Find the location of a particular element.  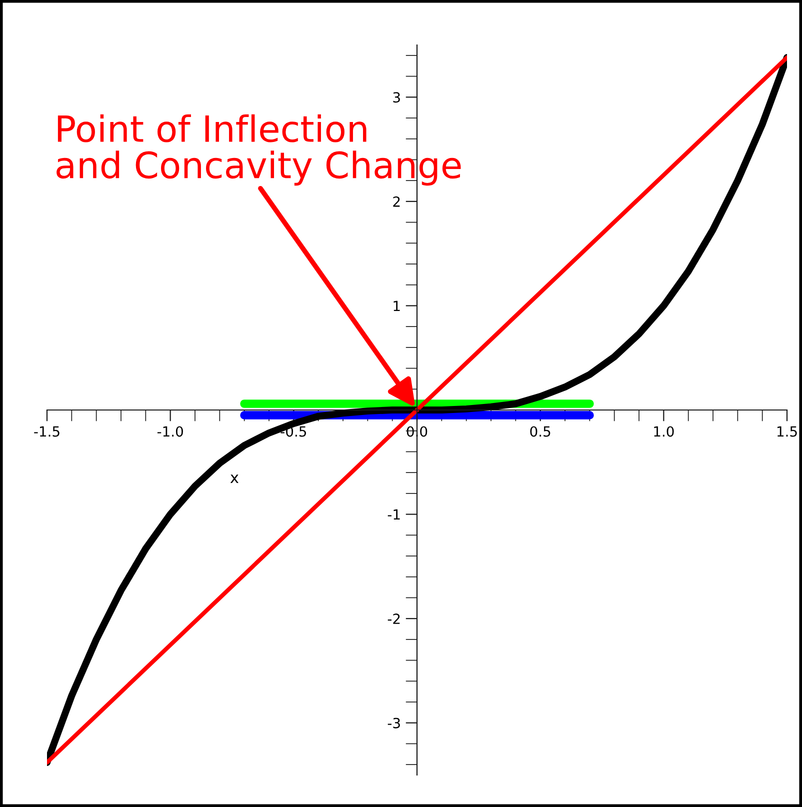

x-axis-title: x is located at coordinates (234, 478).